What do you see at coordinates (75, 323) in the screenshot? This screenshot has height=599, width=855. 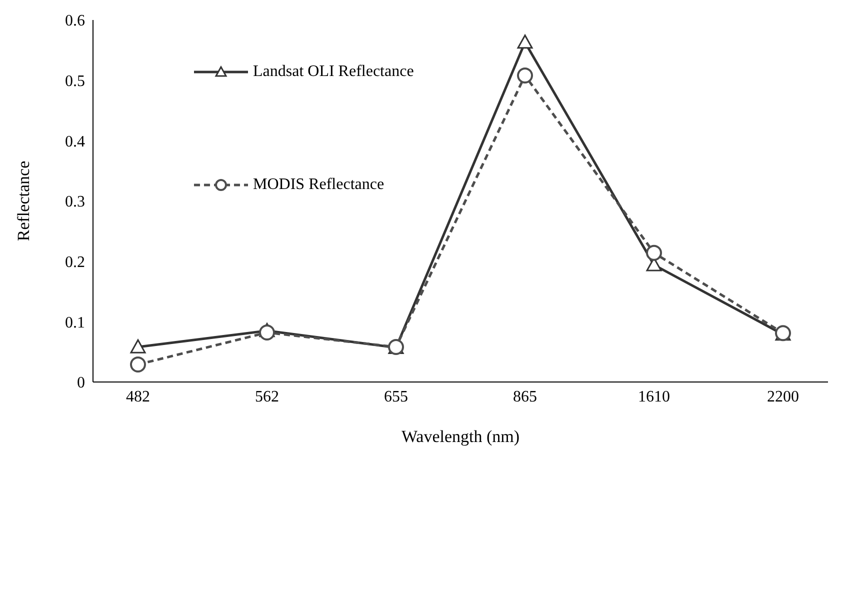 I see `y-tick-label: 0.1` at bounding box center [75, 323].